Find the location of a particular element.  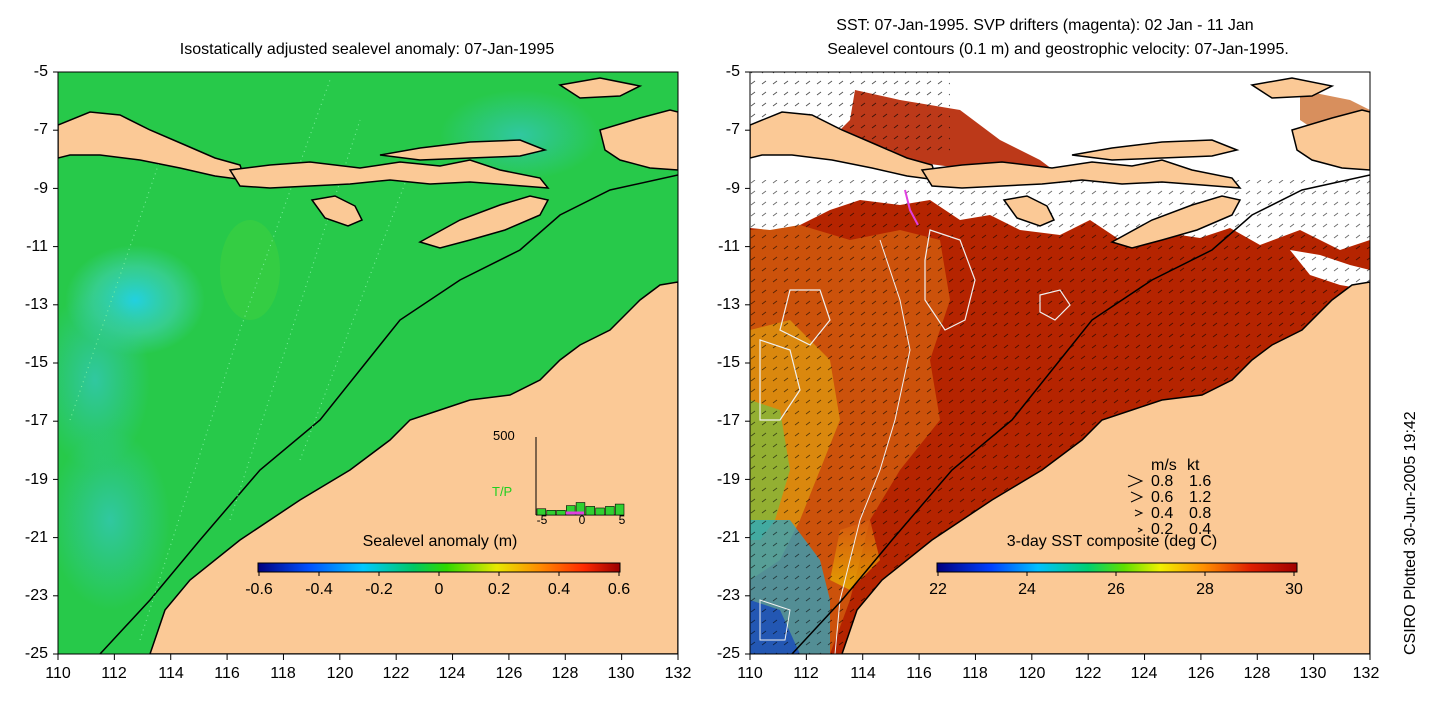

sla-high-anomaly is located at coordinates (250, 270).